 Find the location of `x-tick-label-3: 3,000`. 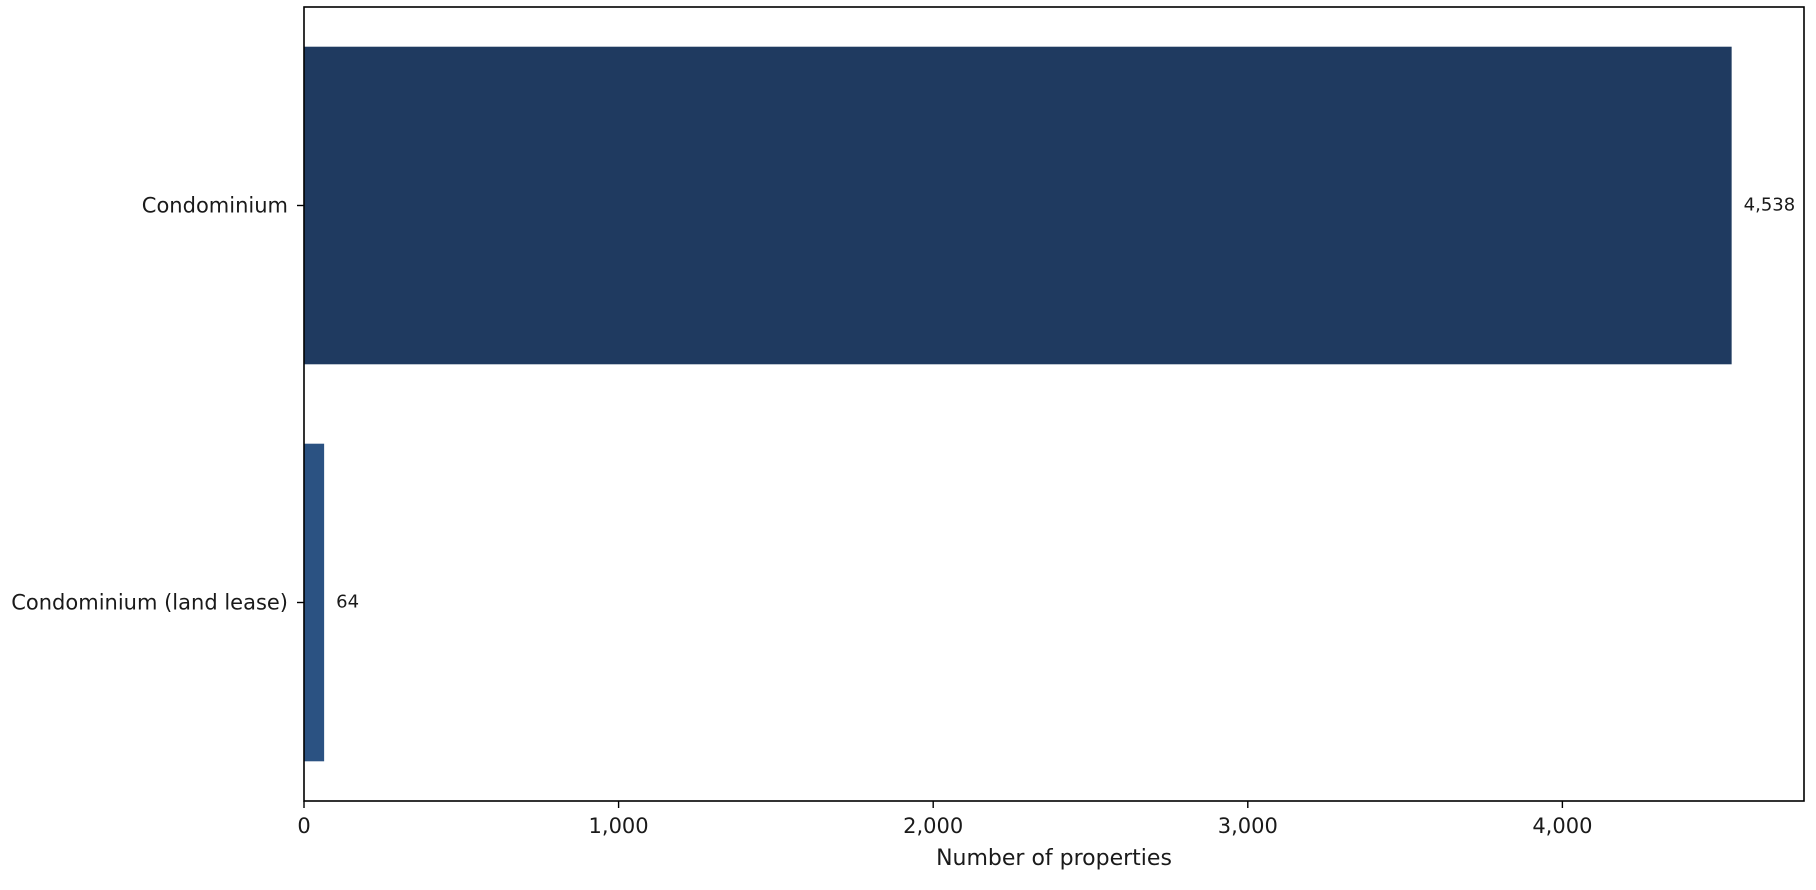

x-tick-label-3: 3,000 is located at coordinates (1248, 826).